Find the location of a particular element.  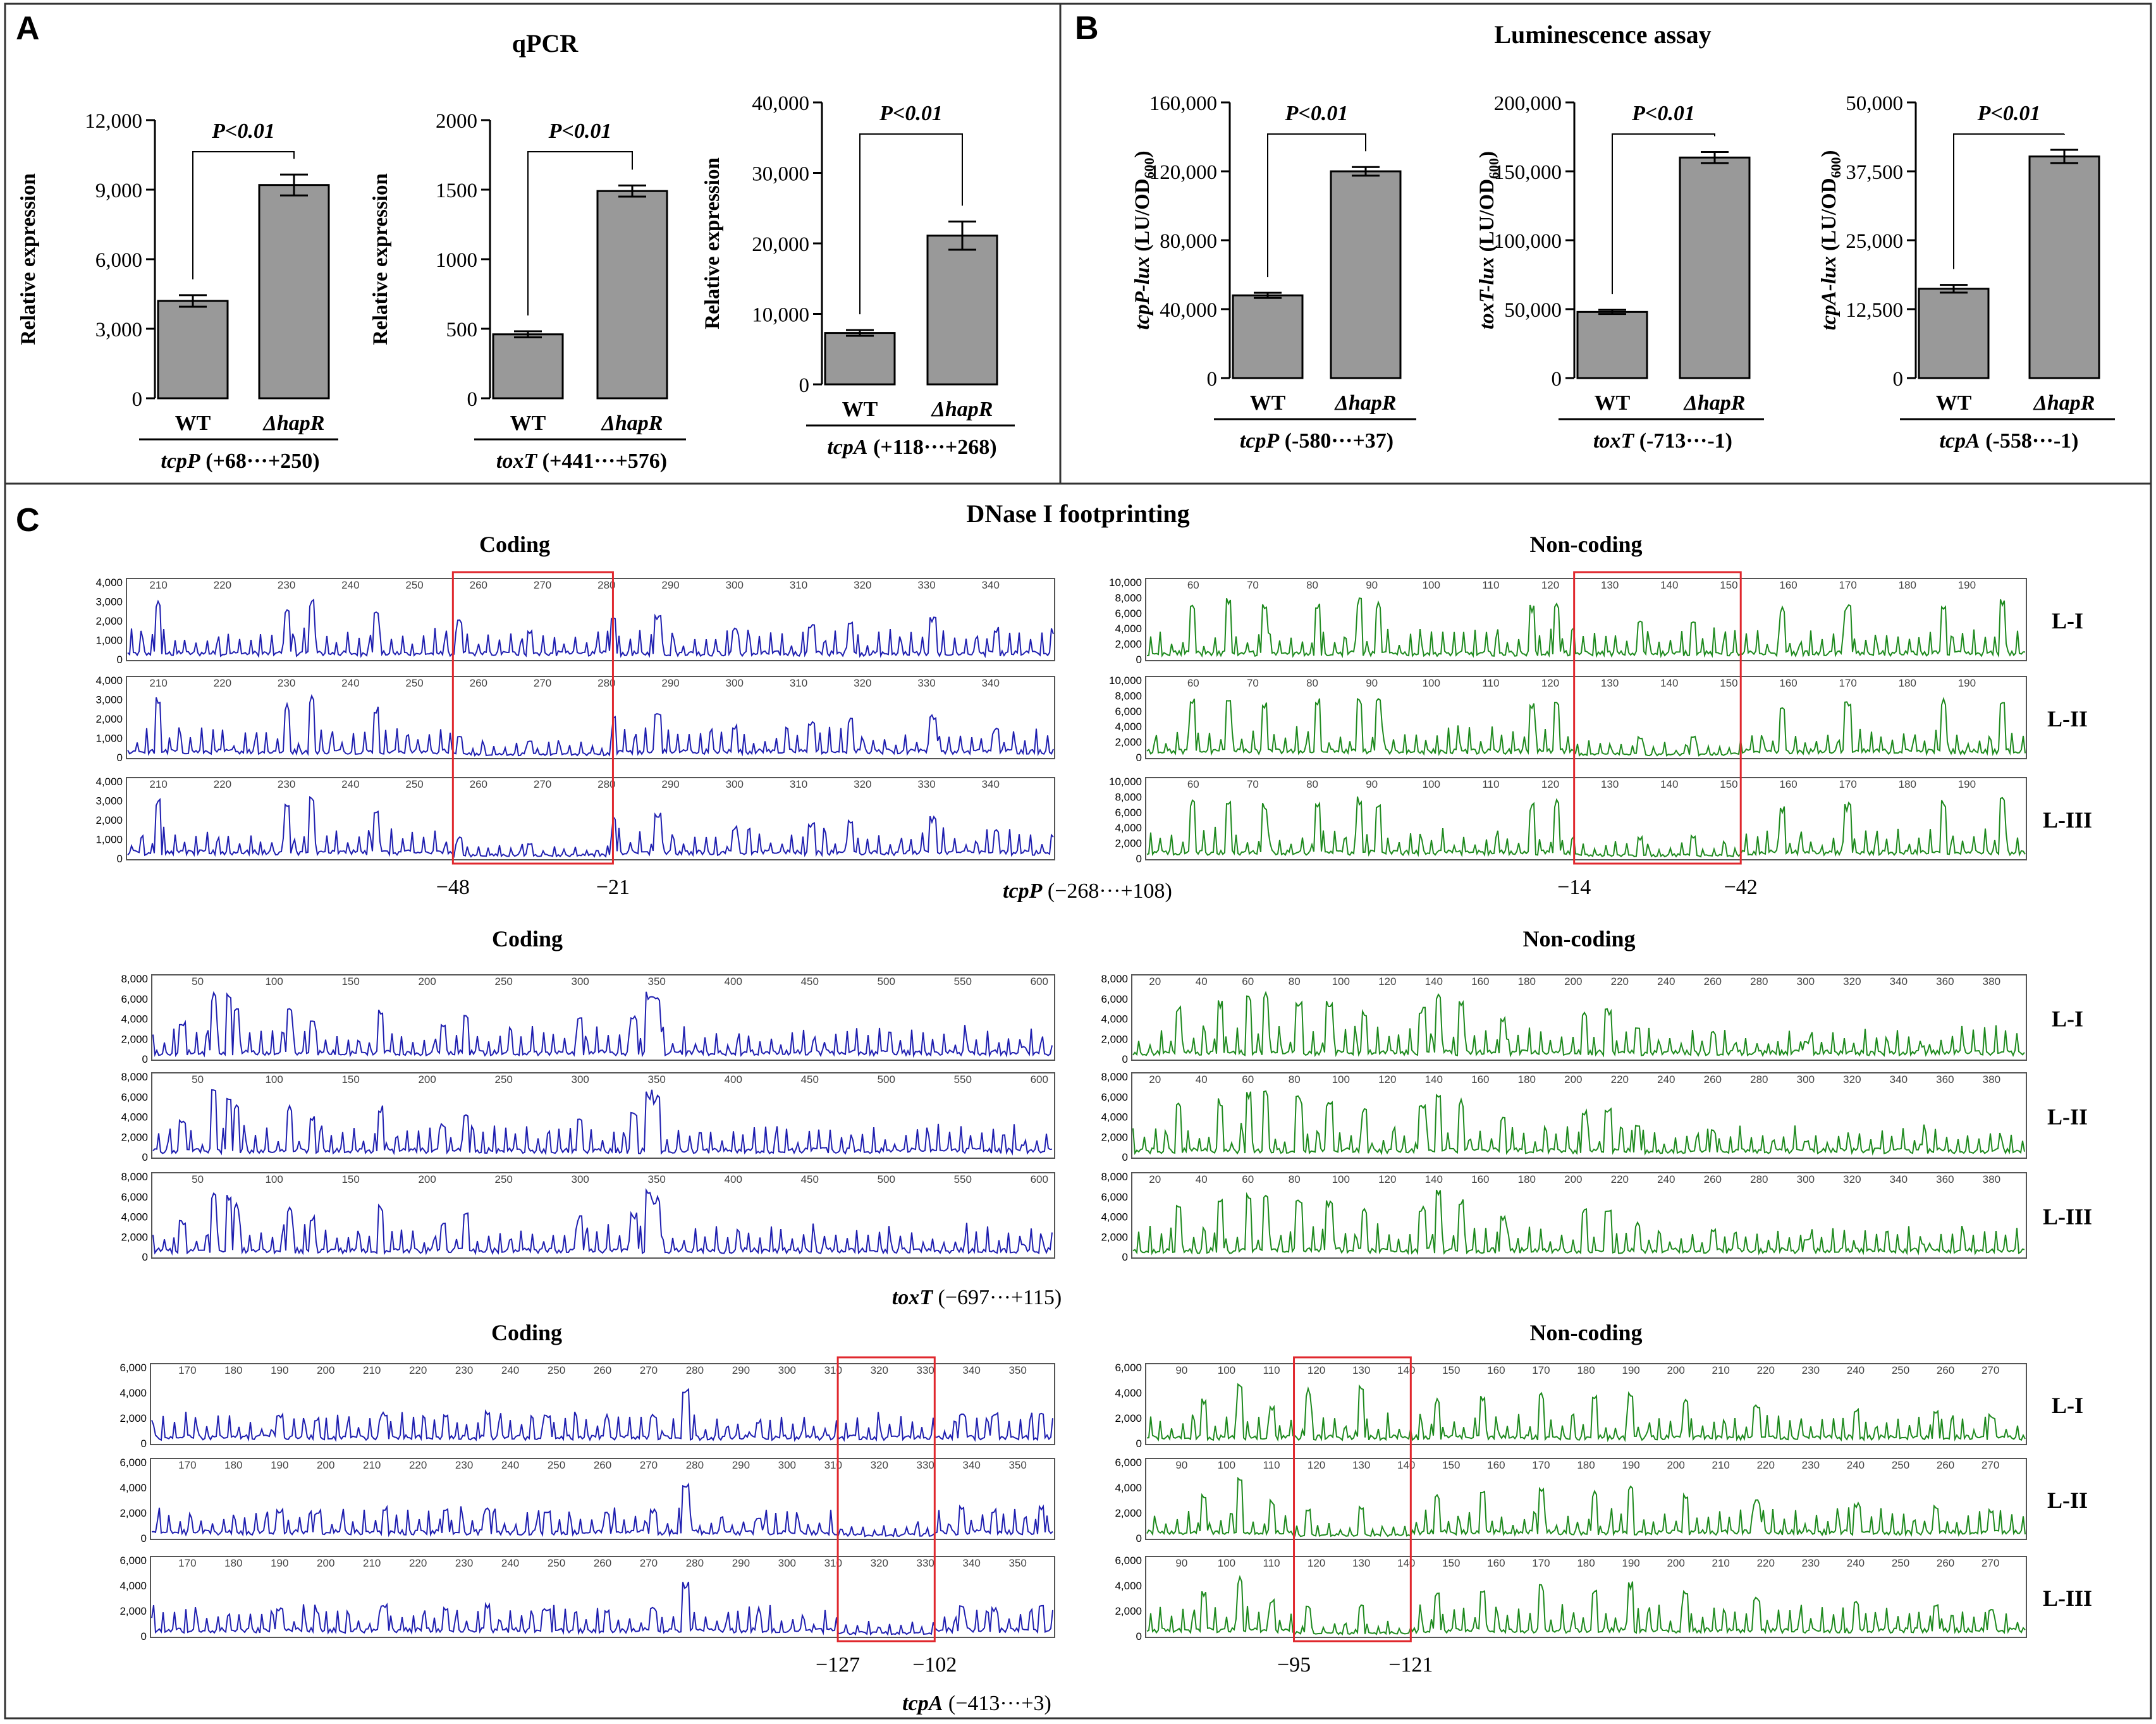

gene-region-label: tcpA (+118···+268) is located at coordinates (911, 447).